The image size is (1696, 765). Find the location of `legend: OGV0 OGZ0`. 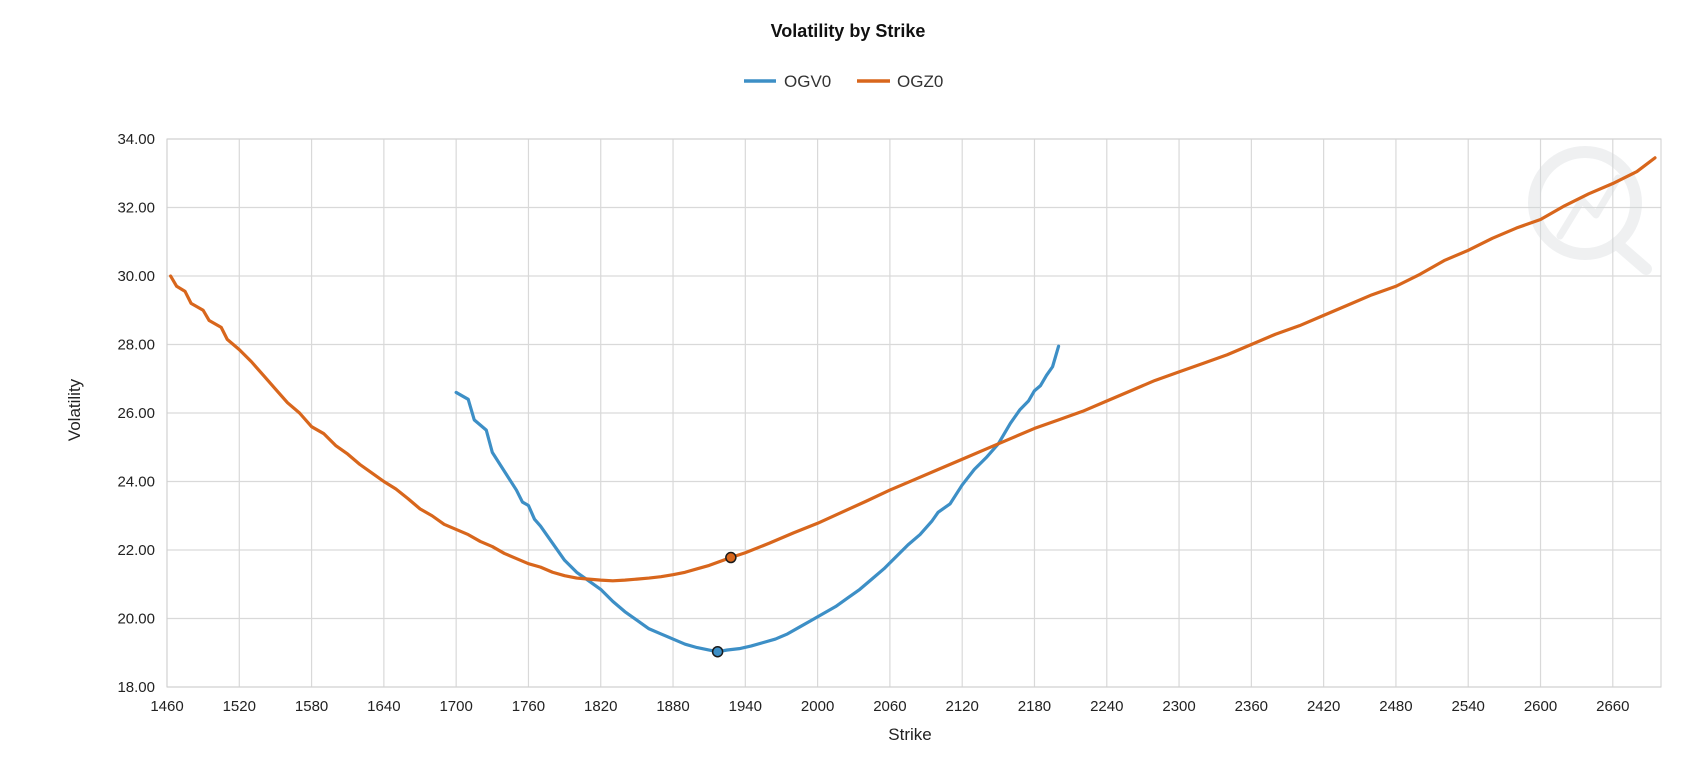

legend: OGV0 OGZ0 is located at coordinates (843, 81).